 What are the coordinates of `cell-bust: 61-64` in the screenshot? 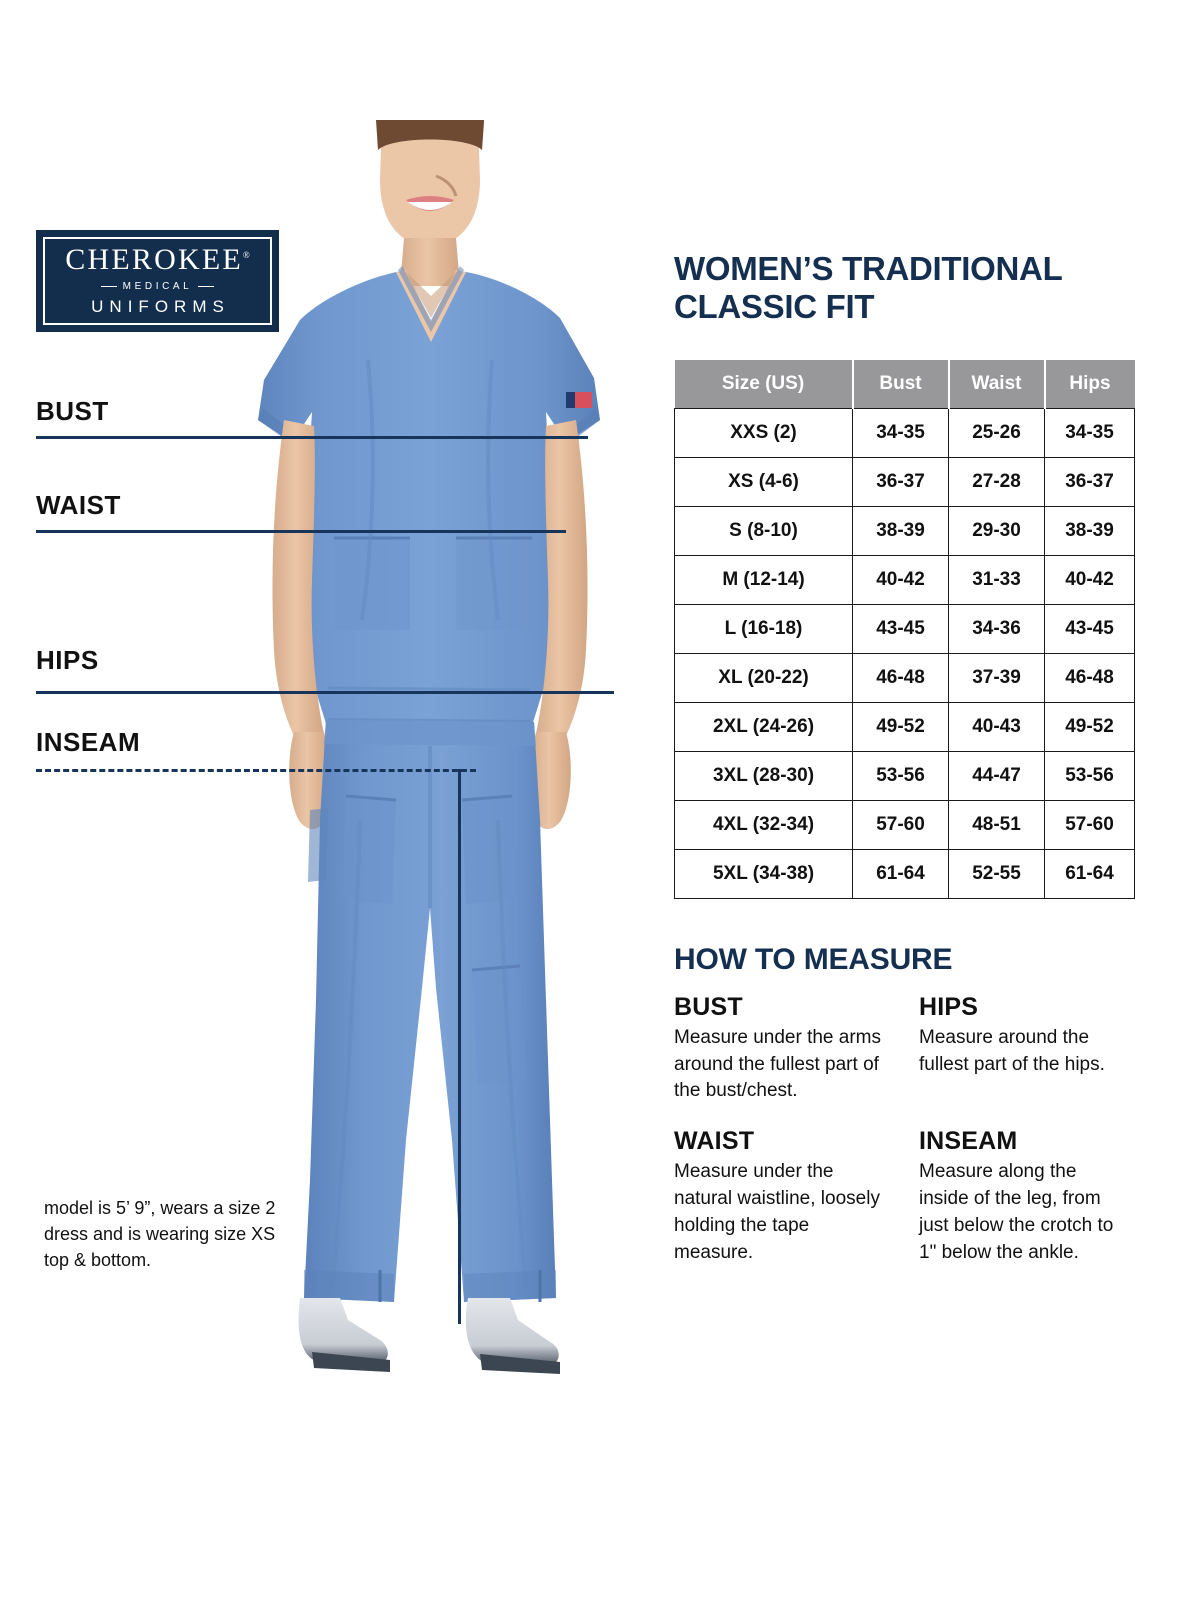 It's located at (900, 873).